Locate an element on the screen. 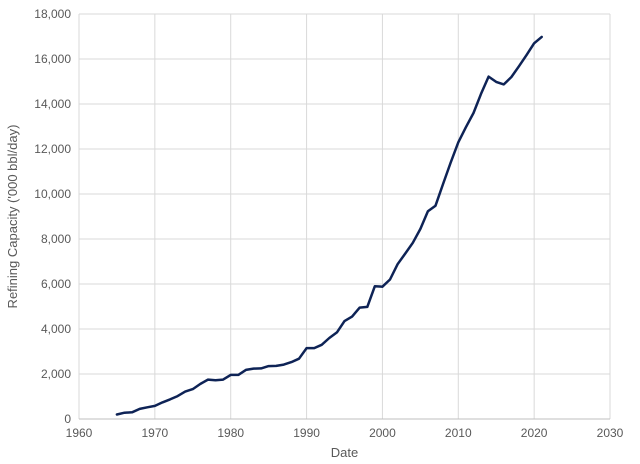 This screenshot has height=464, width=640. x-tick-label: 1960 is located at coordinates (79, 433).